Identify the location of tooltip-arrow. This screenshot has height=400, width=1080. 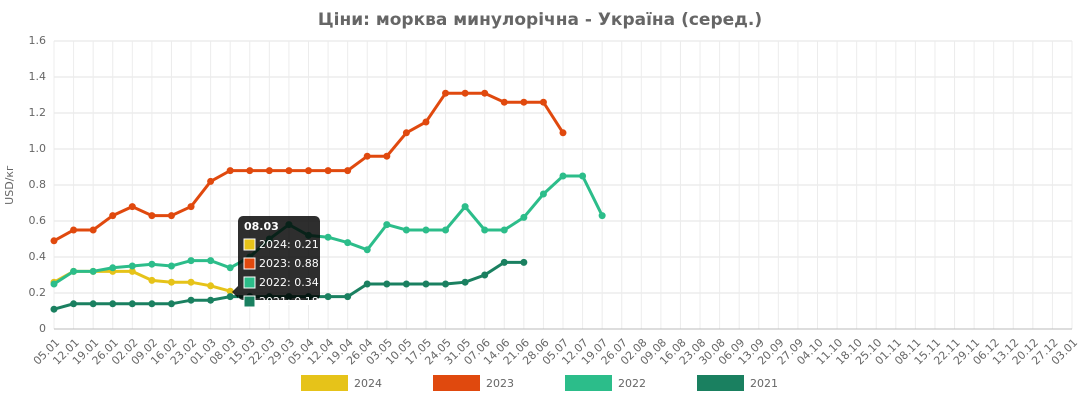
(235, 292).